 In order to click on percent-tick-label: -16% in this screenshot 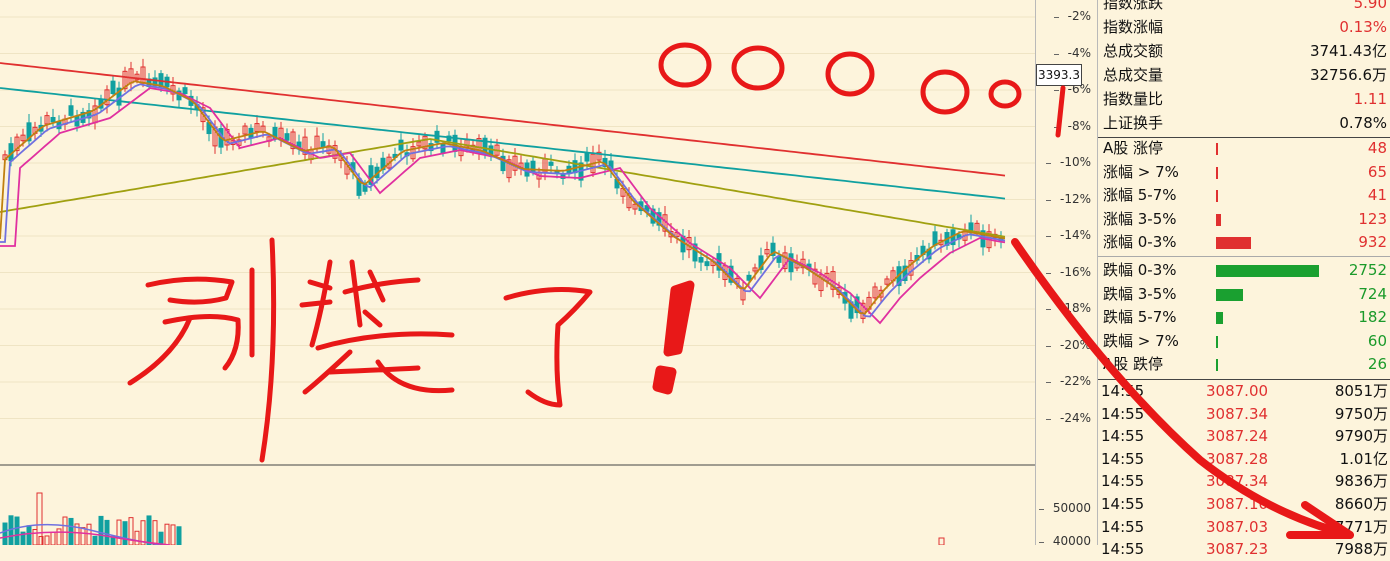, I will do `click(1068, 271)`.